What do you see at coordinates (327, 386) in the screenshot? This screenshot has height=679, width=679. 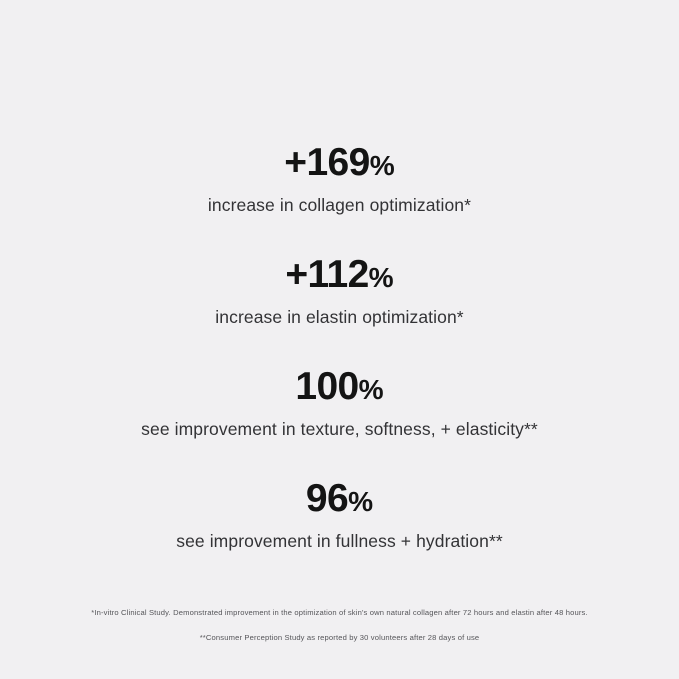 I see `stat-number-texture: 100` at bounding box center [327, 386].